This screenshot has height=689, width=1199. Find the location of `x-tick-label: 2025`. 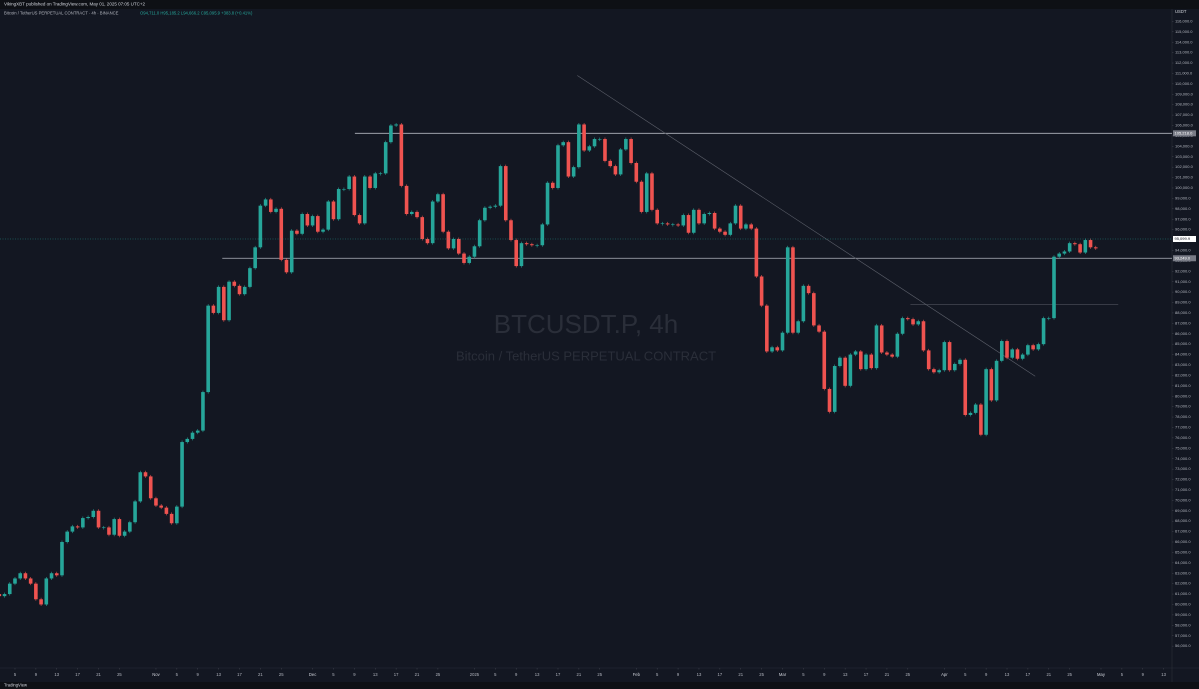

x-tick-label: 2025 is located at coordinates (475, 674).